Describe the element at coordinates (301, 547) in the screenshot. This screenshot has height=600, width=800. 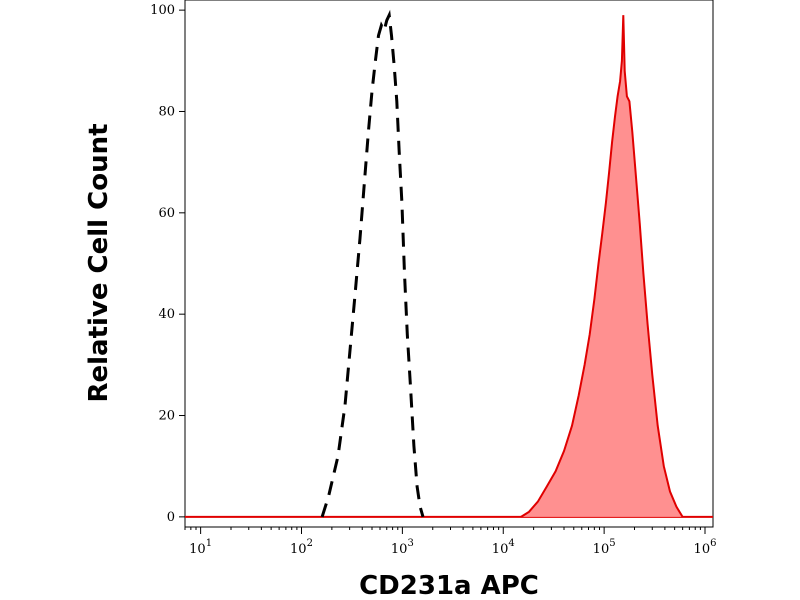
I see `x-tick-label: 10²` at that location.